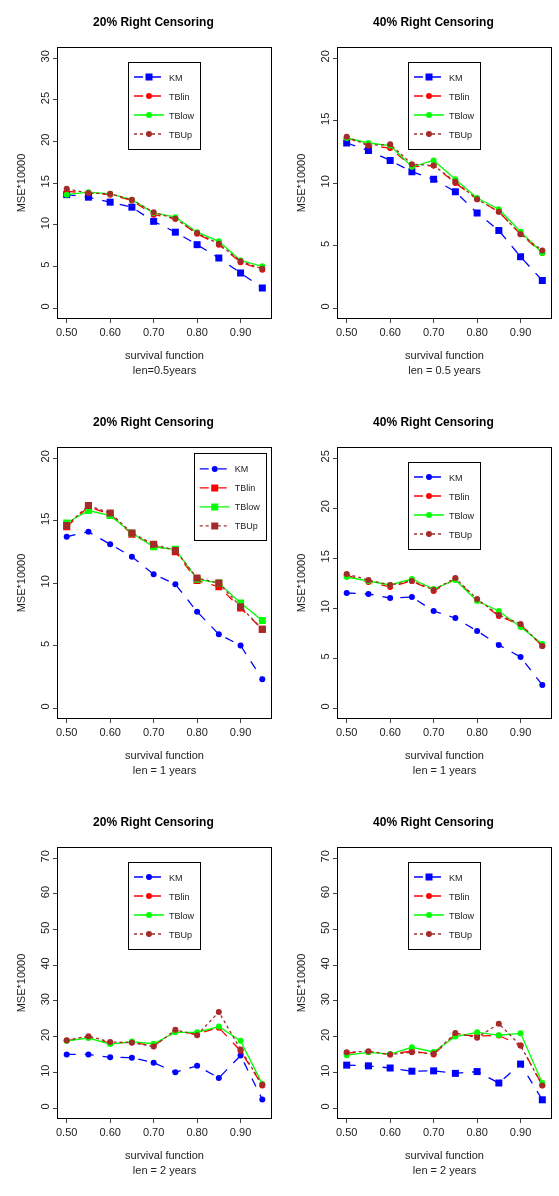  Describe the element at coordinates (44, 963) in the screenshot. I see `y-tick-label: 40` at that location.